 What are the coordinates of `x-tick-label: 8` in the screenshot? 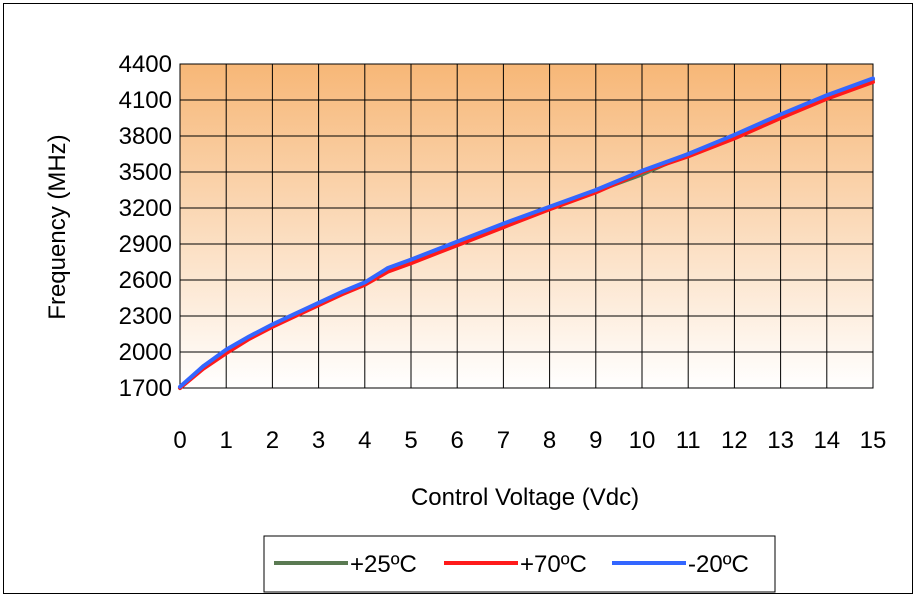 It's located at (549, 440).